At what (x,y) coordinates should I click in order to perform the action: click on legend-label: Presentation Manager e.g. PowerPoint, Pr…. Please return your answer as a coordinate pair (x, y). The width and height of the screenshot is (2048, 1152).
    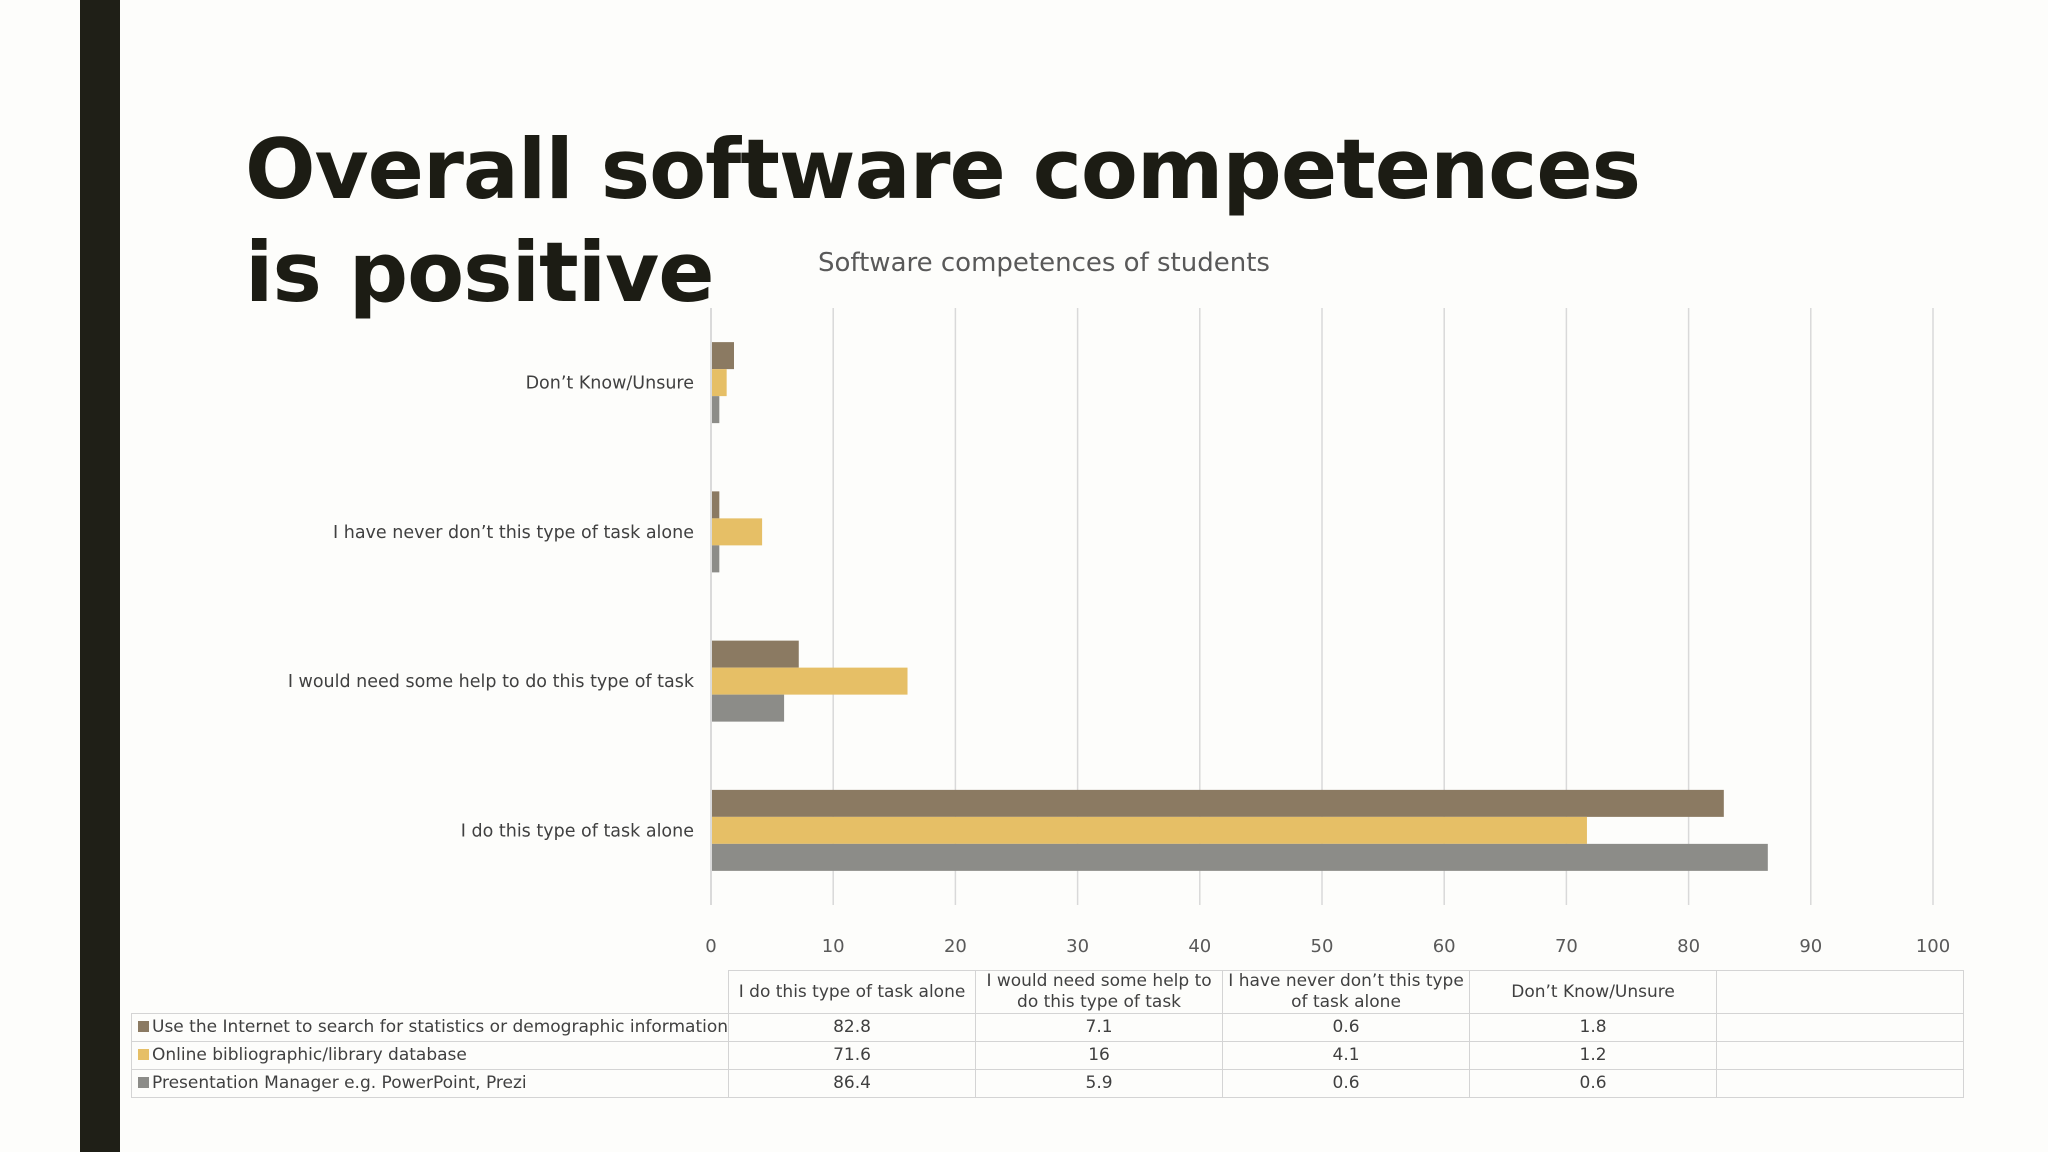
    Looking at the image, I should click on (339, 1083).